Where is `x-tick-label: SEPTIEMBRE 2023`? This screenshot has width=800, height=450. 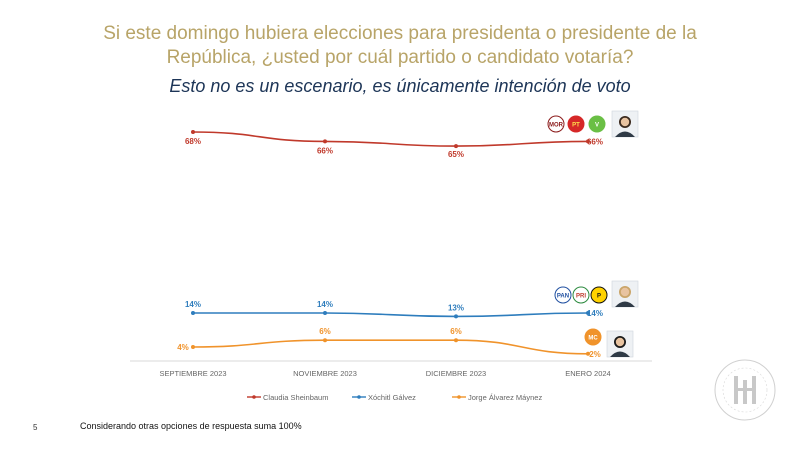 x-tick-label: SEPTIEMBRE 2023 is located at coordinates (192, 373).